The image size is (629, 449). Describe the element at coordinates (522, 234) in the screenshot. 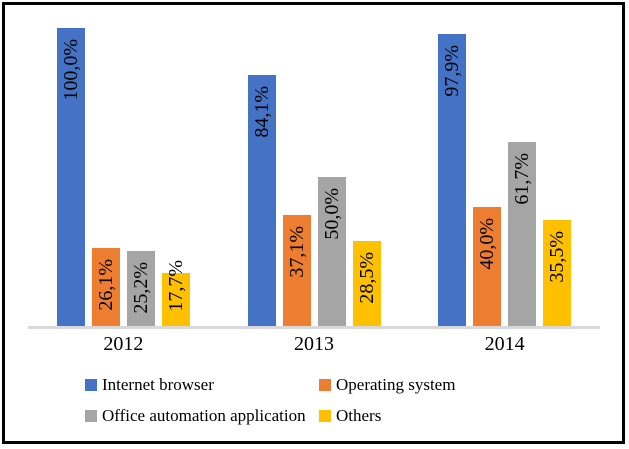

I see `bar: 61,7%` at that location.